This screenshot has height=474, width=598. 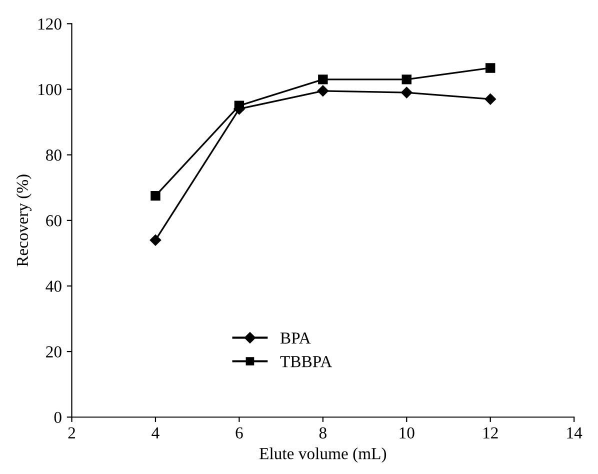 I want to click on x-tick-label: 12, so click(x=490, y=432).